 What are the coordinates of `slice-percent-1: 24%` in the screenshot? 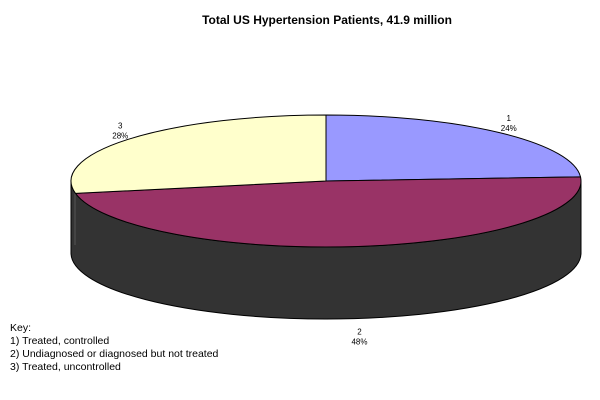 It's located at (509, 128).